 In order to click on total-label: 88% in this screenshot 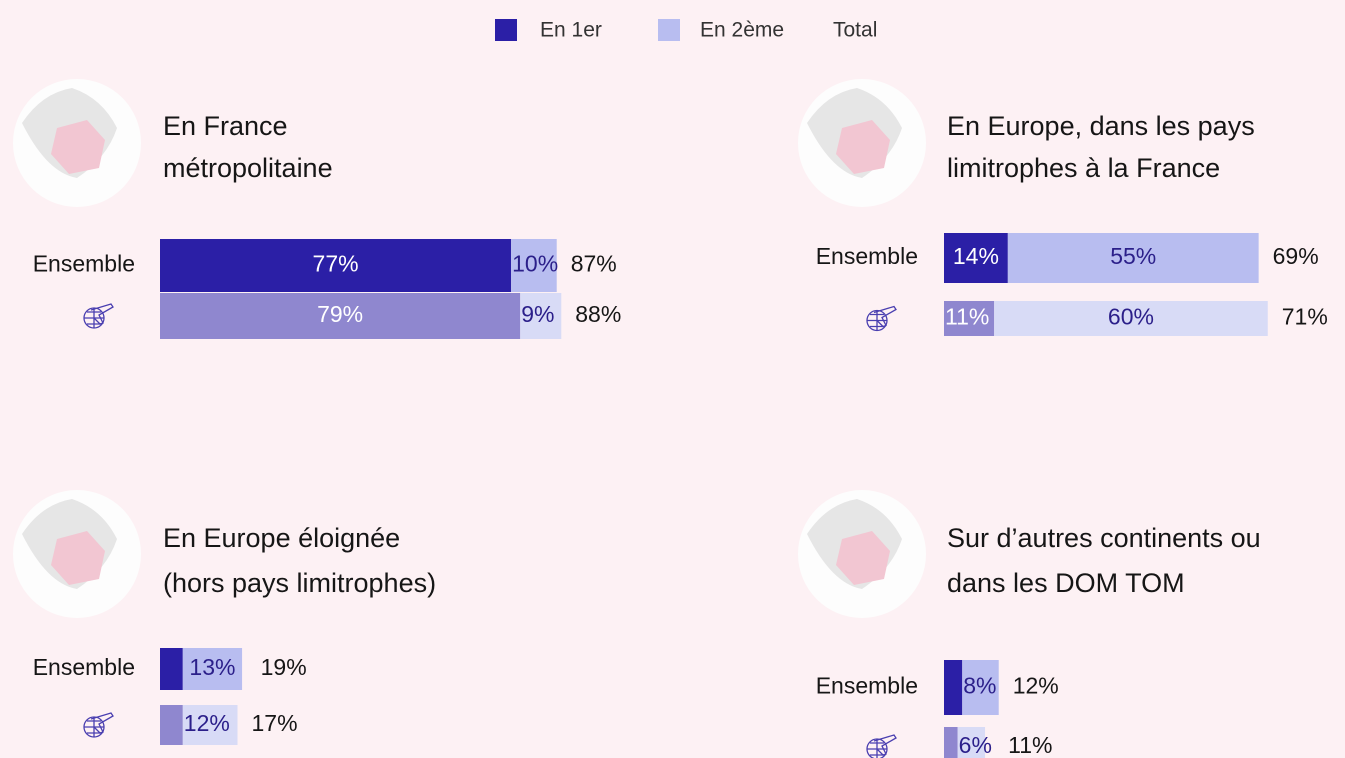, I will do `click(598, 314)`.